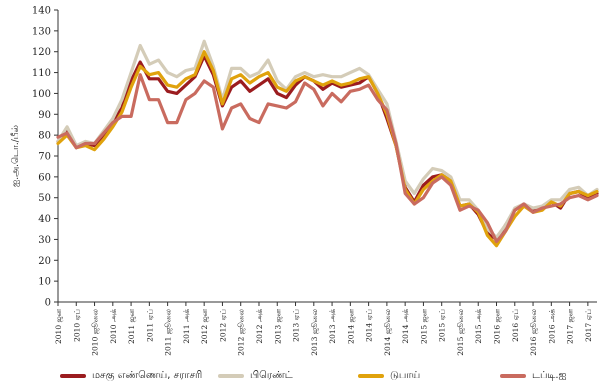 This screenshot has width=605, height=389. I want to click on y-axis-title: ஐ.அ.டொ./பீல், so click(16, 156).